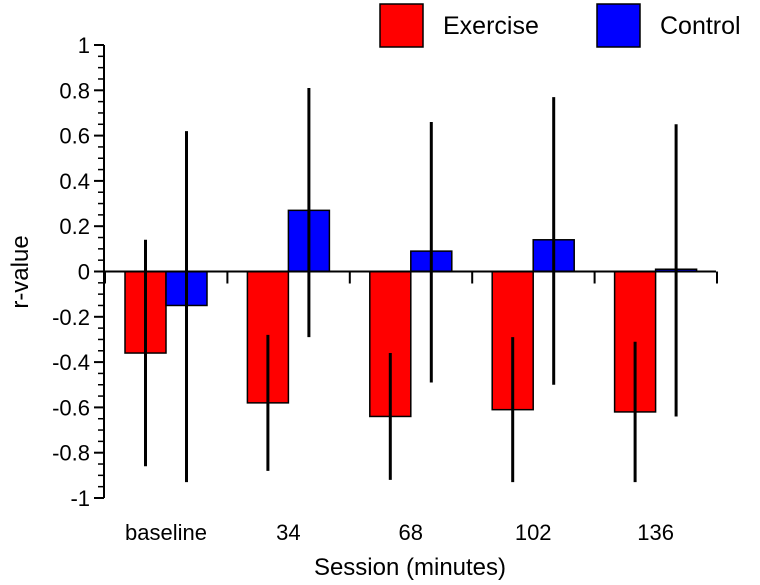 The image size is (760, 585). What do you see at coordinates (166, 532) in the screenshot?
I see `x-tick-label: baseline` at bounding box center [166, 532].